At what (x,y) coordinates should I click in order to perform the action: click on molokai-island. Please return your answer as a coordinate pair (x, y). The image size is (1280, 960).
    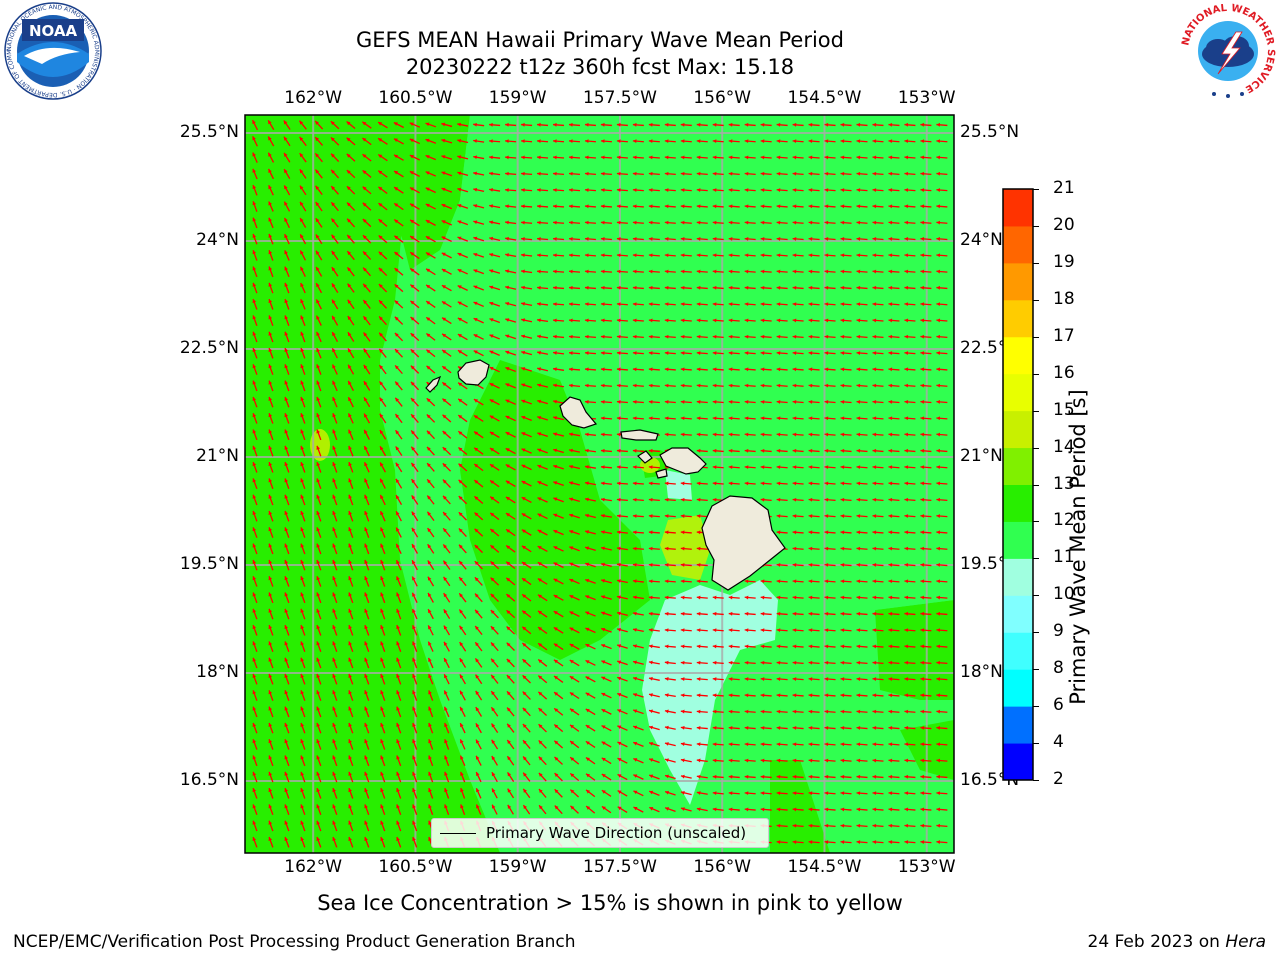
    Looking at the image, I should click on (639, 435).